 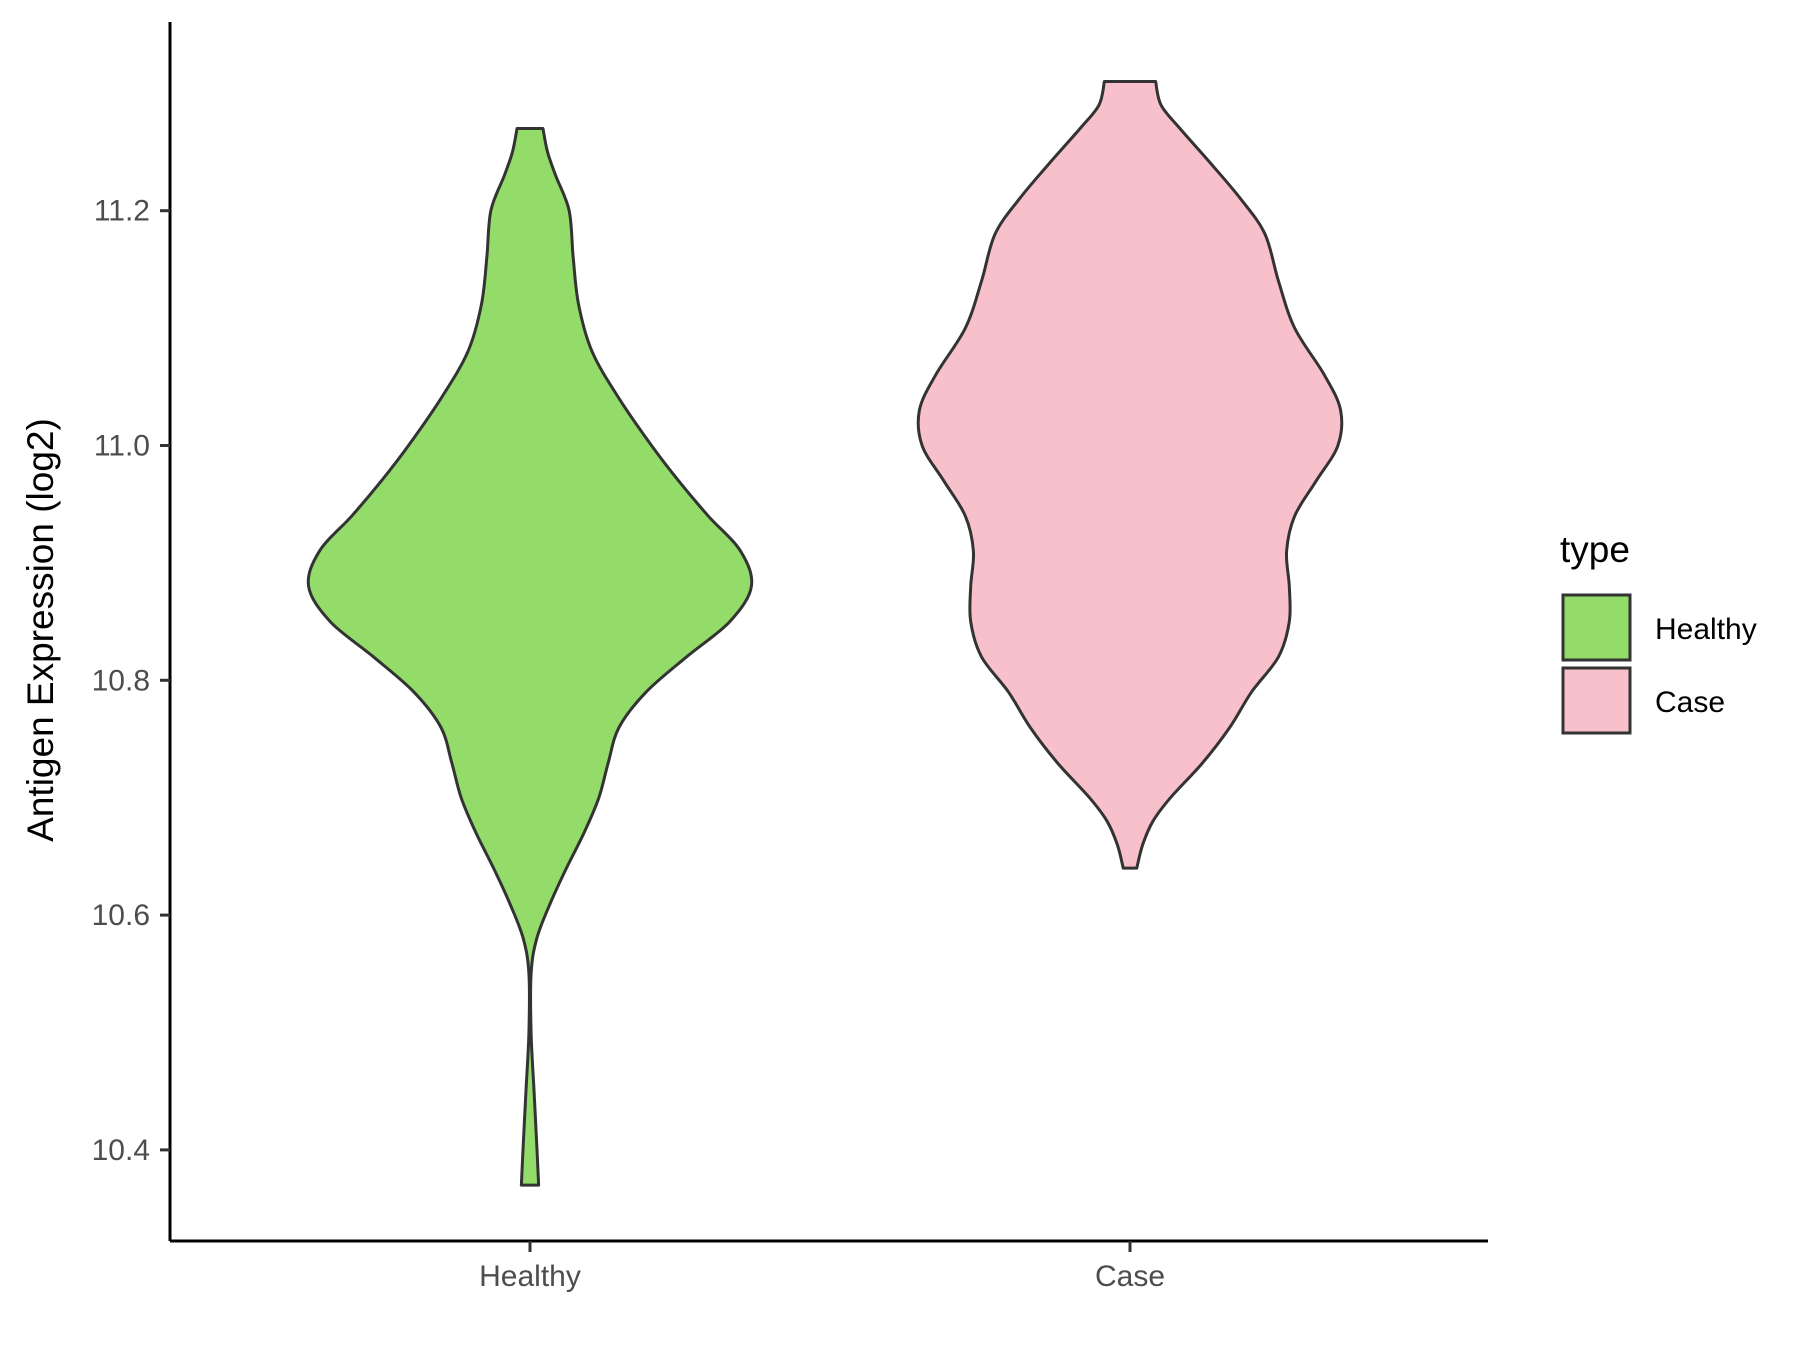 I want to click on y-axis-title: Antigen Expression (log2), so click(x=40, y=630).